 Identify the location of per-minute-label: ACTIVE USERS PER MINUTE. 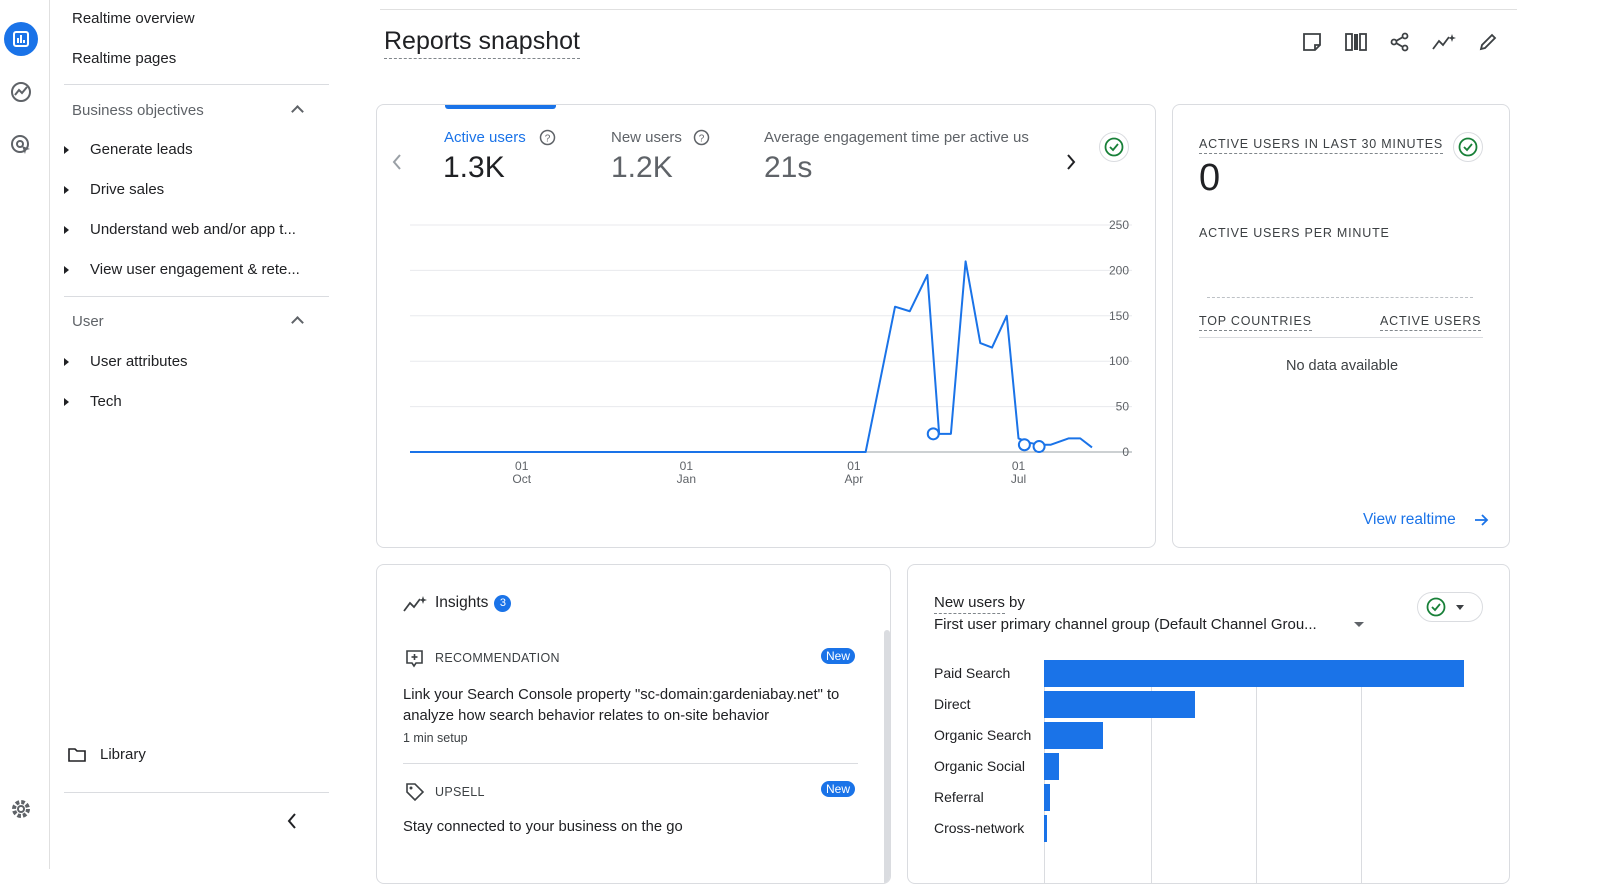
(1294, 233).